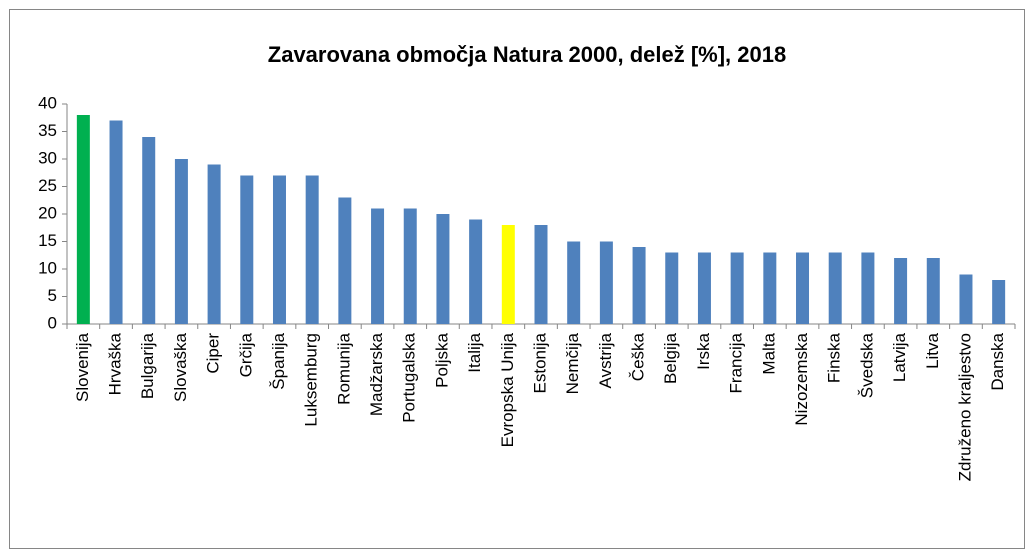 The height and width of the screenshot is (559, 1034). What do you see at coordinates (801, 378) in the screenshot?
I see `x-tick-label: Nizozemska` at bounding box center [801, 378].